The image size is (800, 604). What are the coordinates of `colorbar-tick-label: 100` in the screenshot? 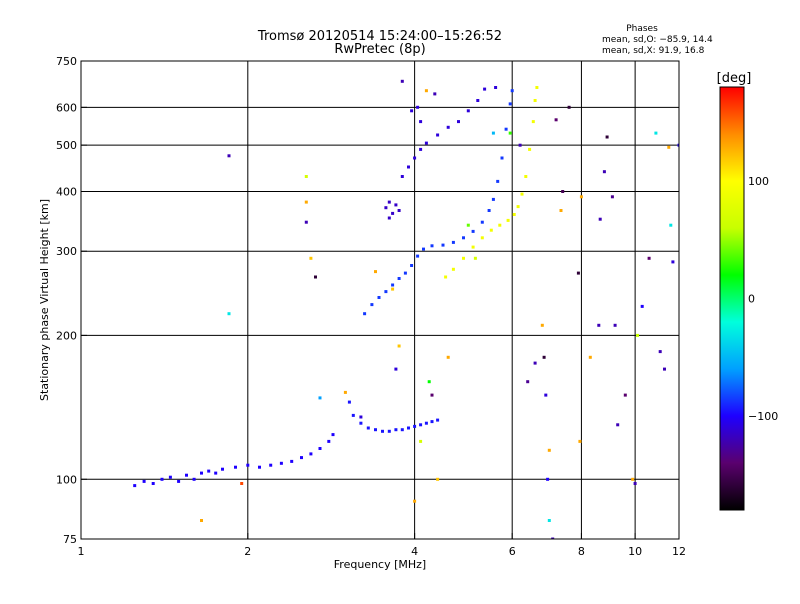 It's located at (758, 181).